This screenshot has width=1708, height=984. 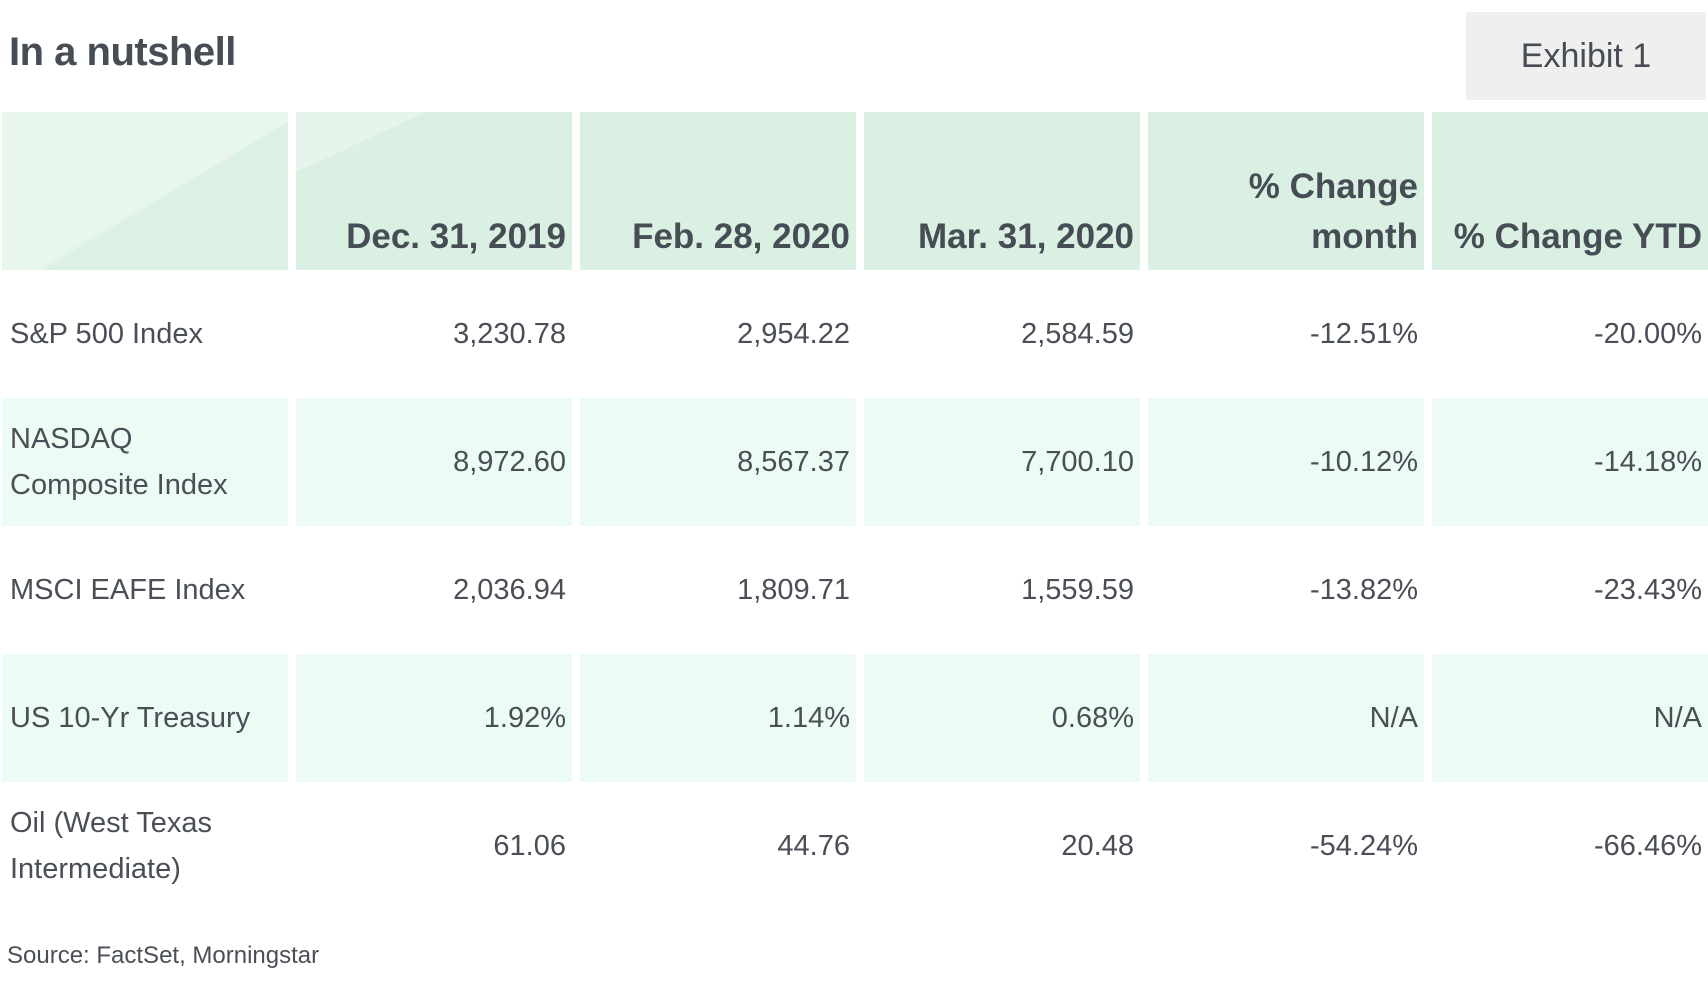 What do you see at coordinates (793, 589) in the screenshot?
I see `table-cell: 1,809.71` at bounding box center [793, 589].